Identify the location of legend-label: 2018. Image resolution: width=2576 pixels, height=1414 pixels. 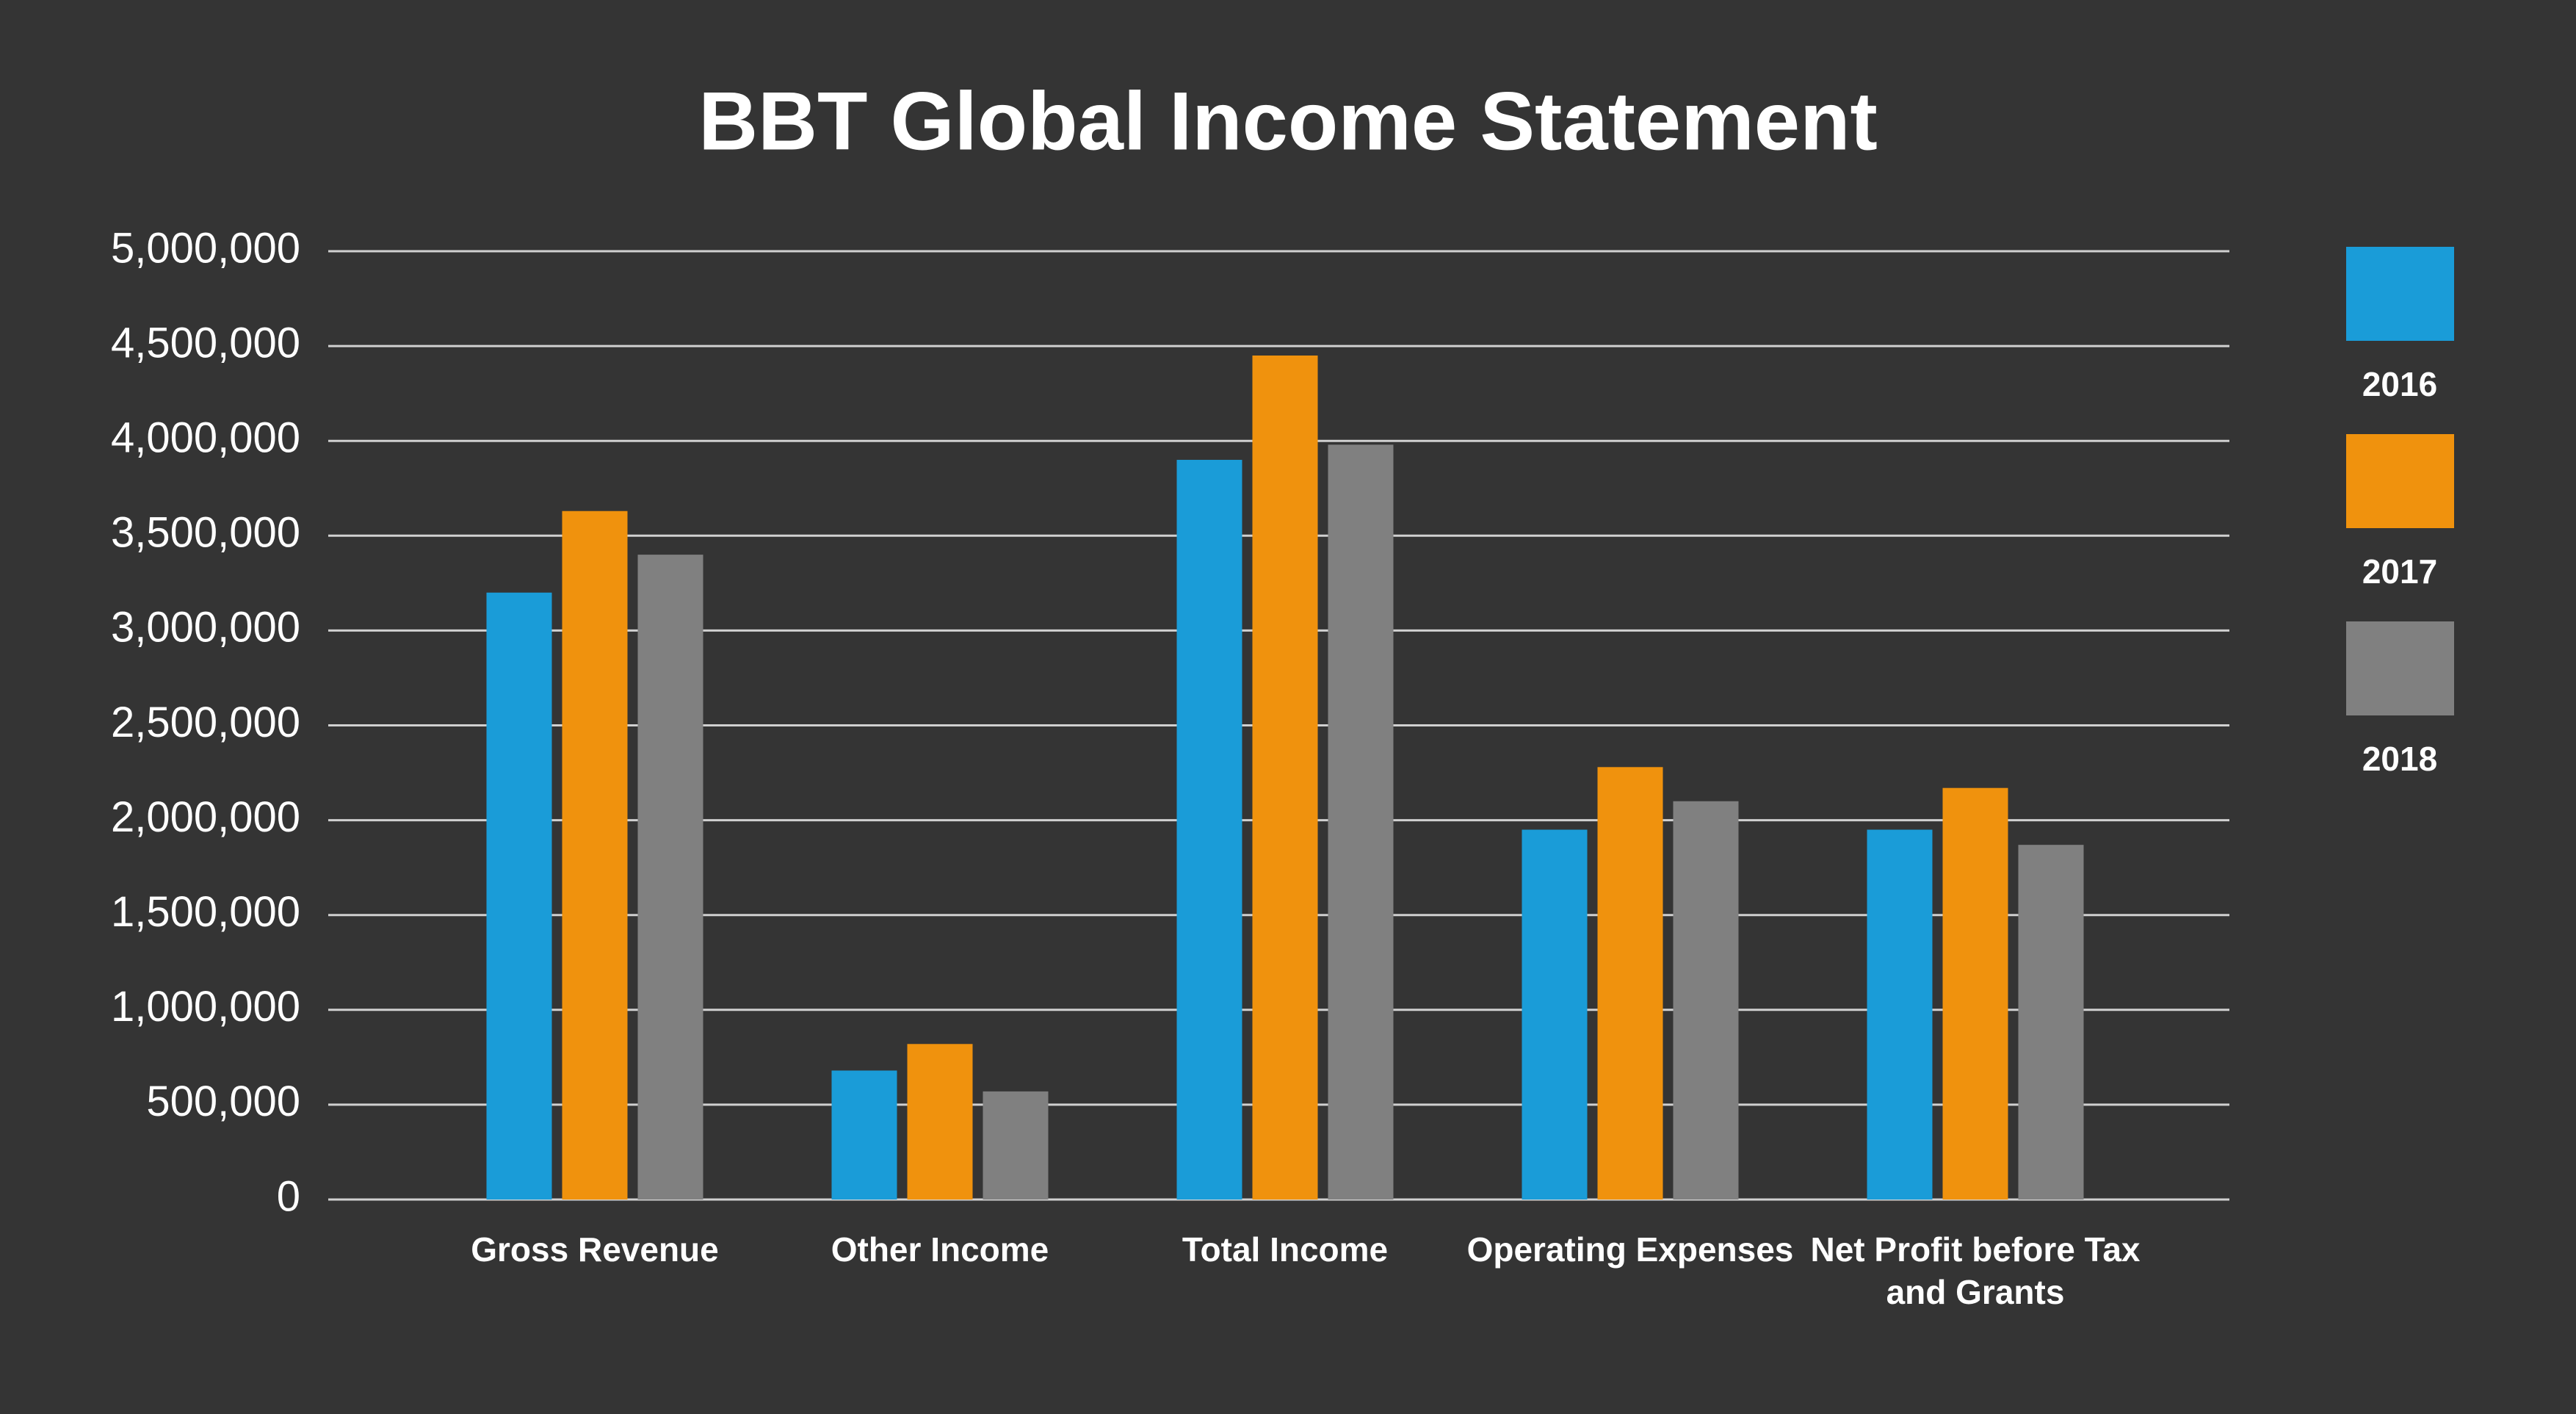
(2399, 759).